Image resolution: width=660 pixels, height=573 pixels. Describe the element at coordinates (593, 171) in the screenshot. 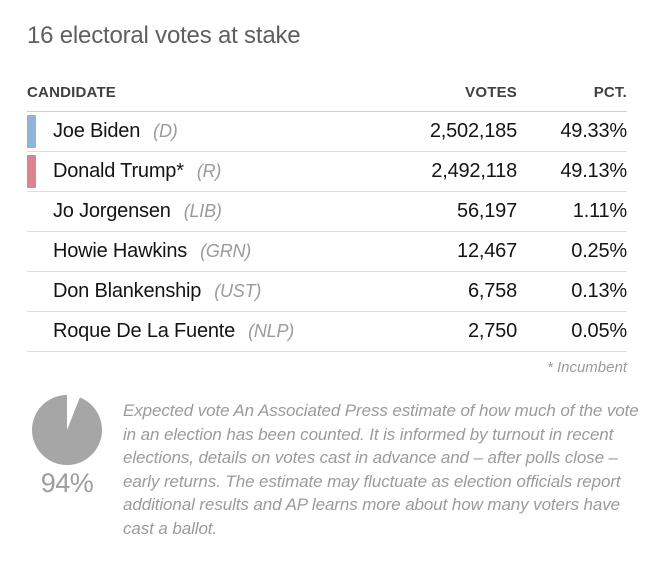

I see `pct-value: 49.13%` at that location.